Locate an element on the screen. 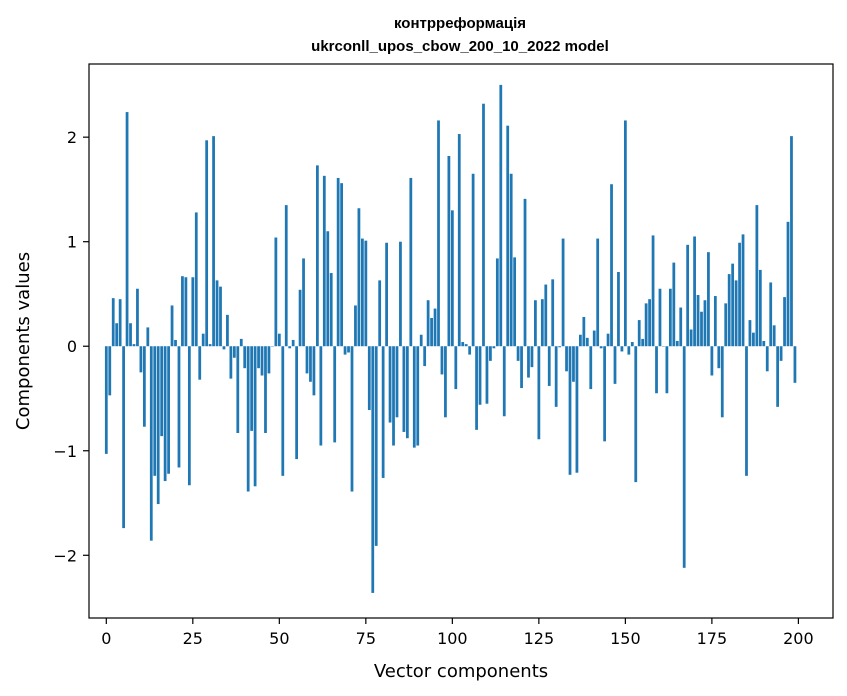 The height and width of the screenshot is (696, 847). y-tick-label: −2 is located at coordinates (65, 555).